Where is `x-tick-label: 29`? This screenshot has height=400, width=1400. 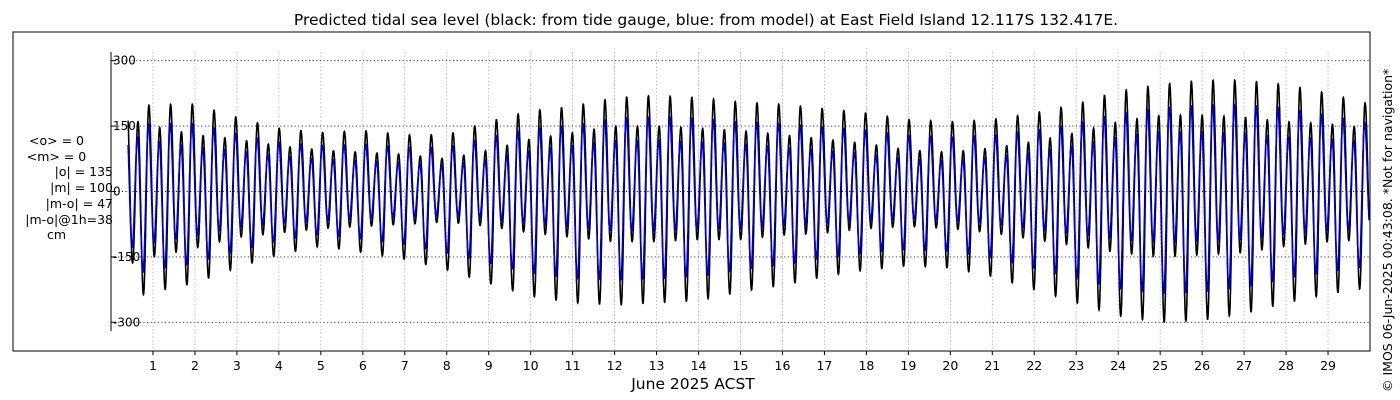 x-tick-label: 29 is located at coordinates (1328, 365).